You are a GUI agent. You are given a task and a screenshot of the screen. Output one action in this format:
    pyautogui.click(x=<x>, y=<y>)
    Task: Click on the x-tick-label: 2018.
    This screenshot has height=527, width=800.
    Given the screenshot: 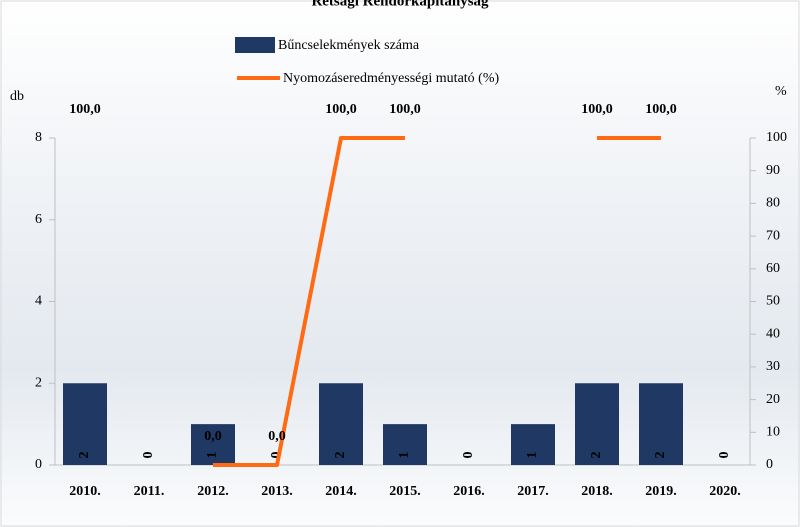 What is the action you would take?
    pyautogui.click(x=597, y=491)
    